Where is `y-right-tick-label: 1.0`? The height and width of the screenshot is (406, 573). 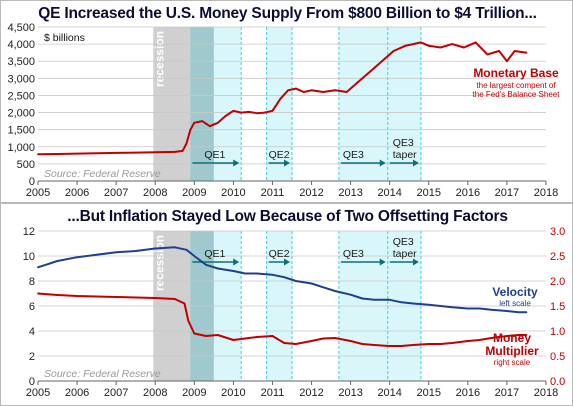 y-right-tick-label: 1.0 is located at coordinates (557, 332).